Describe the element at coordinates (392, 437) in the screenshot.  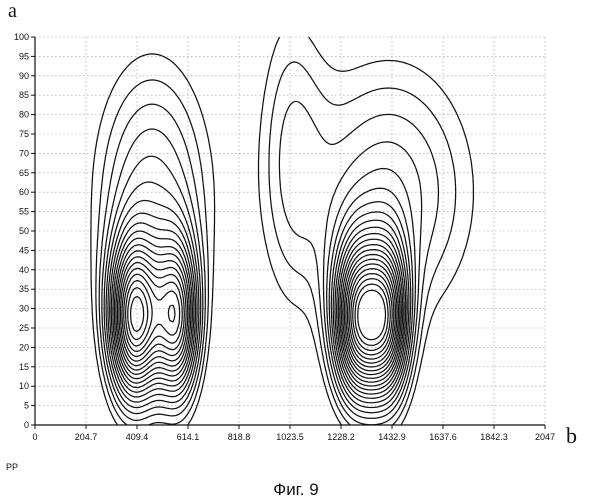
I see `x-tick-label: 1432.9` at that location.